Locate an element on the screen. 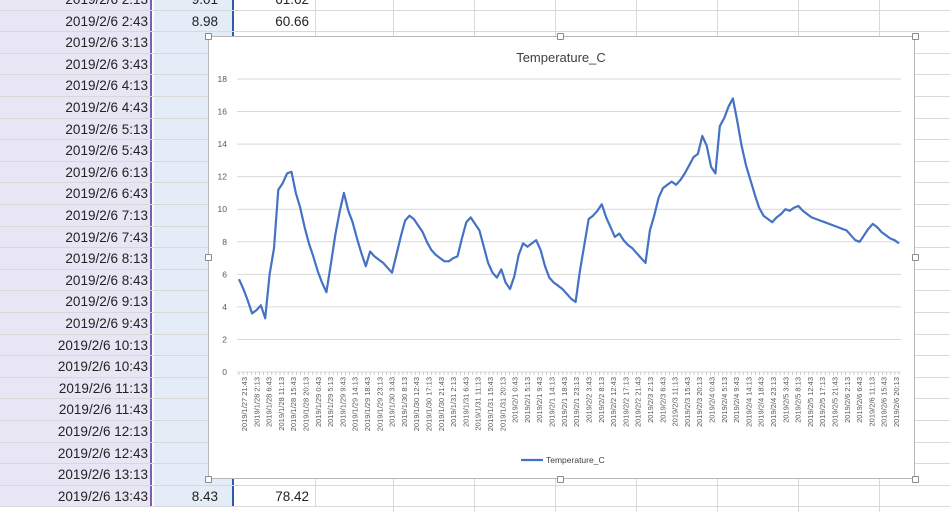  x-tick-label: 2019/2/6 6:43 is located at coordinates (859, 400).